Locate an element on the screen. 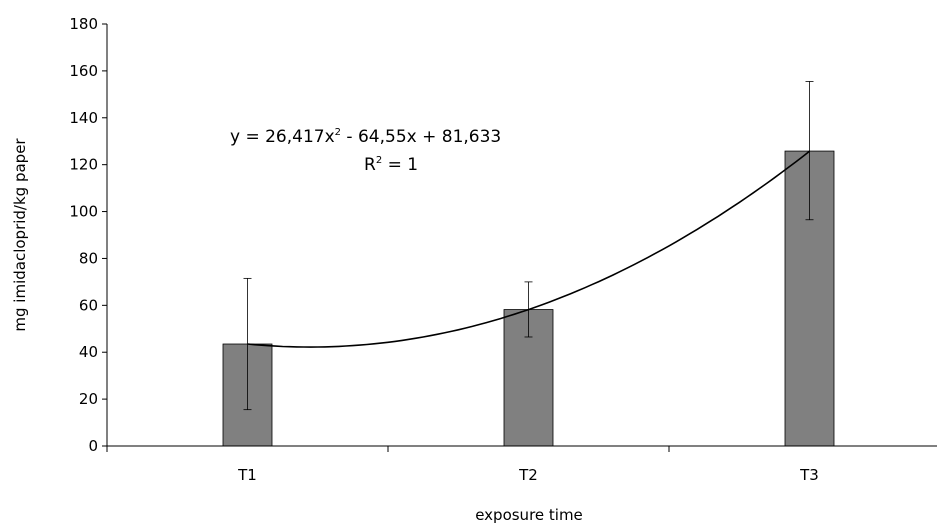 The image size is (937, 527). y-tick-label: 40 is located at coordinates (88, 352).